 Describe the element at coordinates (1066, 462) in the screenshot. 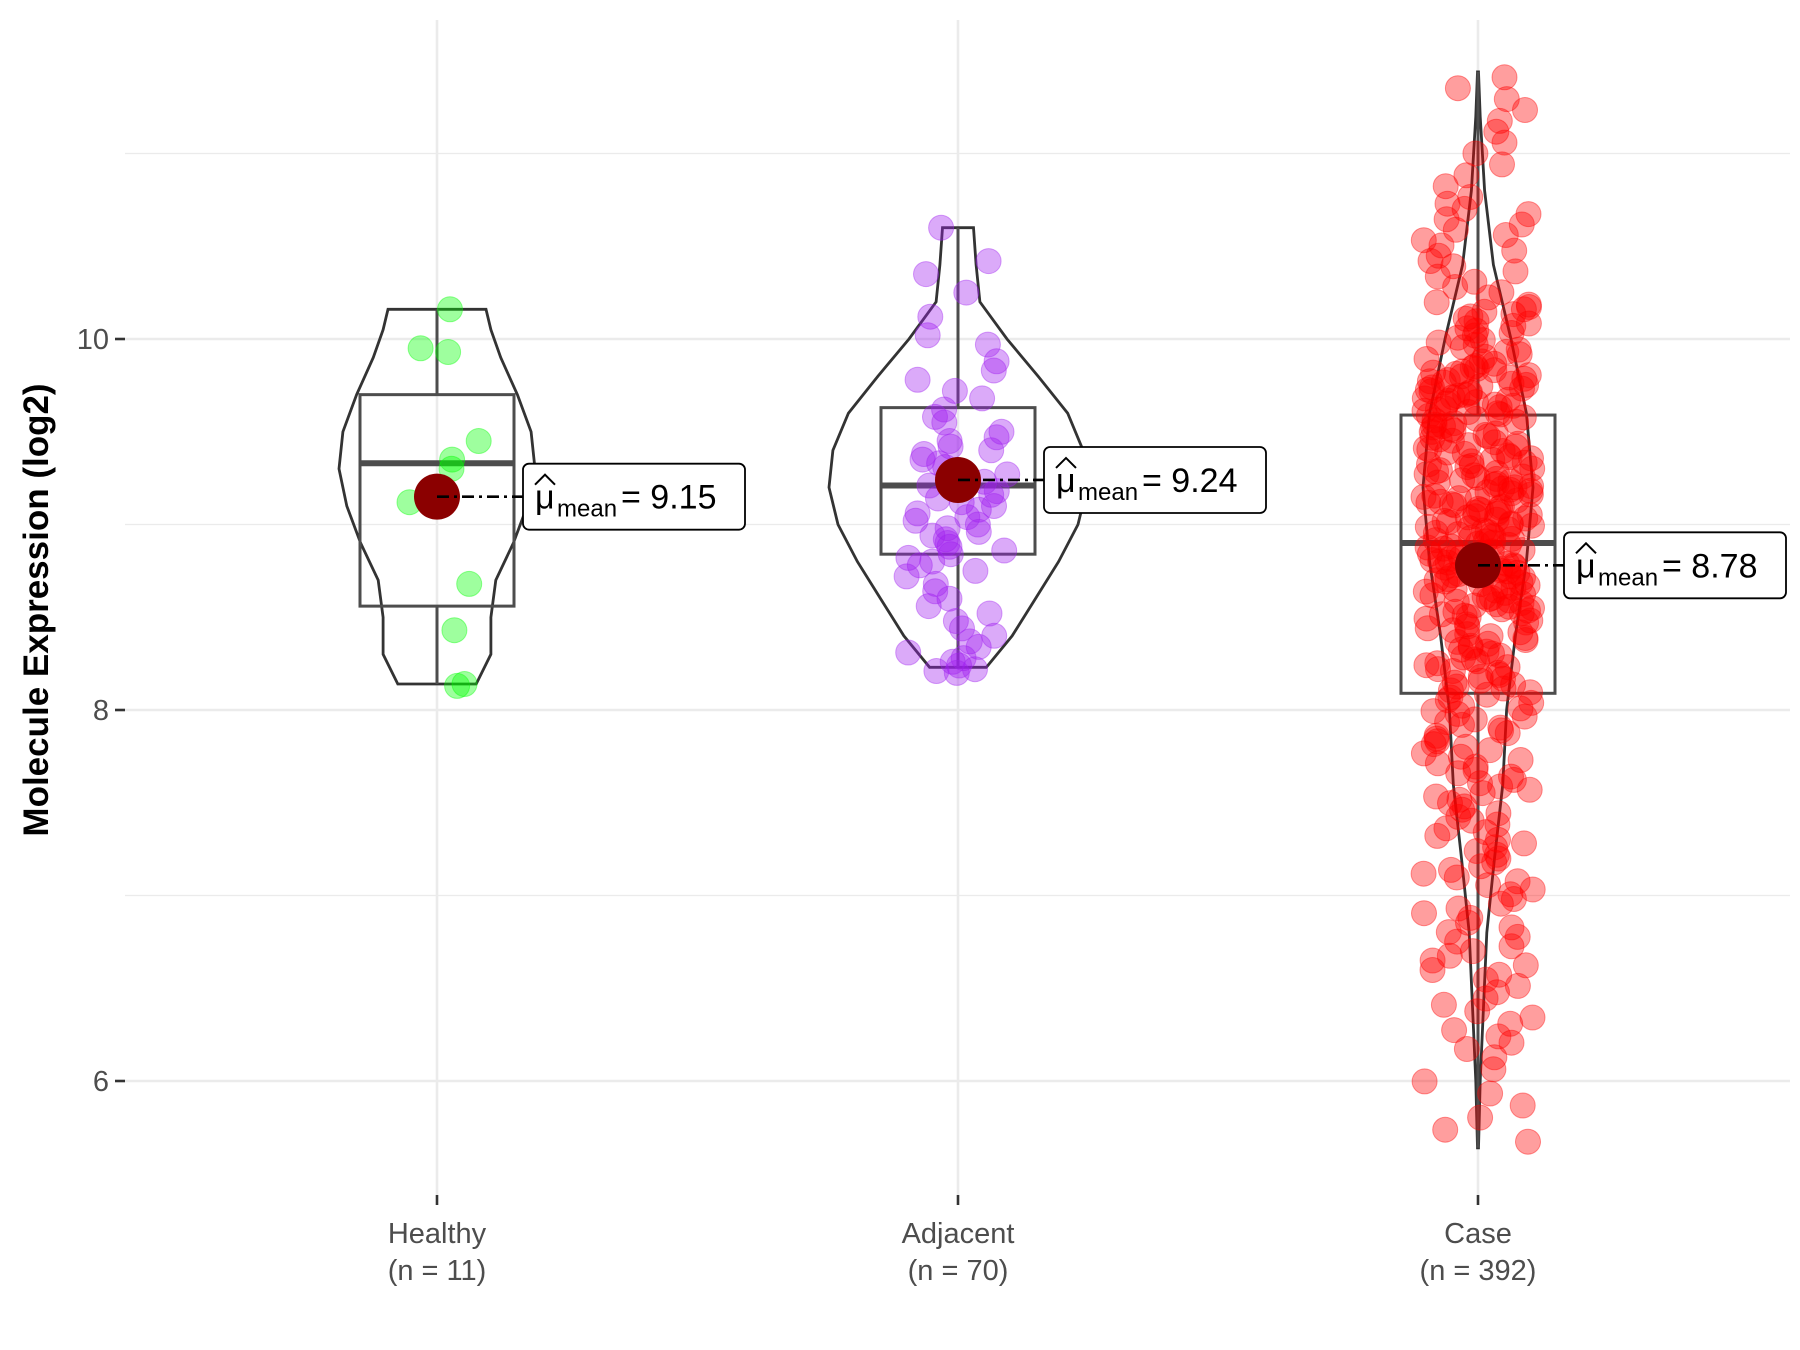

I see `hat-mark` at that location.